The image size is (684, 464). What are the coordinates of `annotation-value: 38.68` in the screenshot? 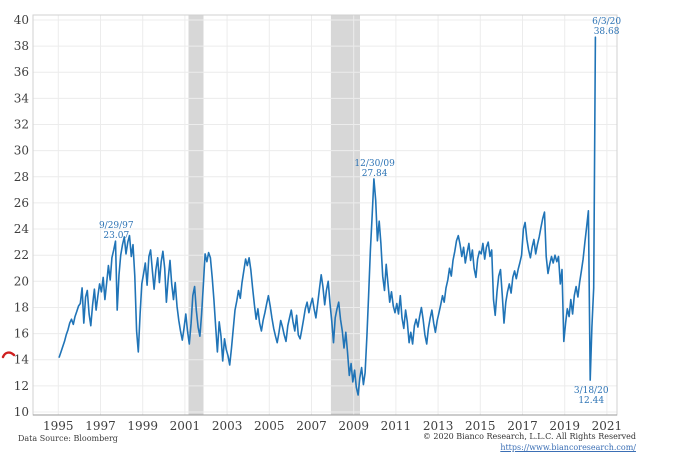 It's located at (607, 32).